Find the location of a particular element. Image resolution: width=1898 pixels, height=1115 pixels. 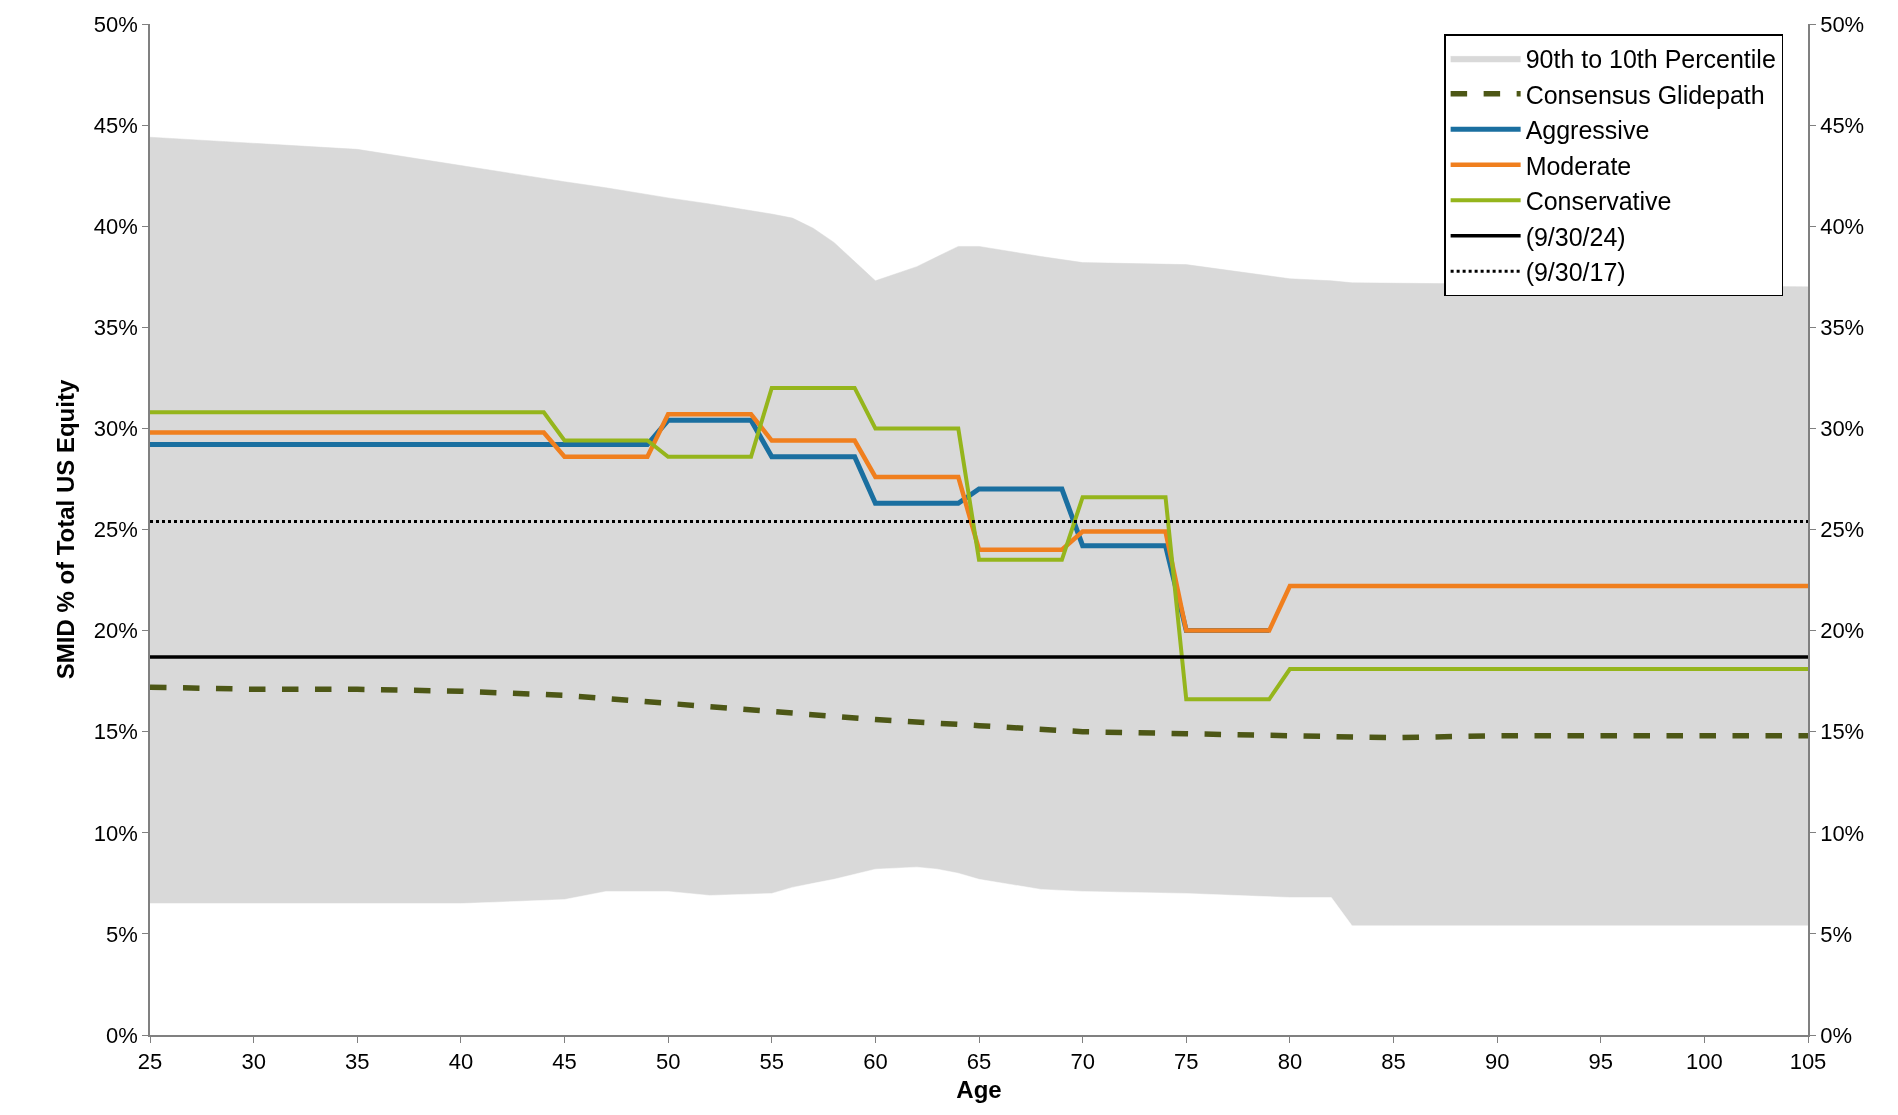

y-tick-label: 0% is located at coordinates (122, 1035).